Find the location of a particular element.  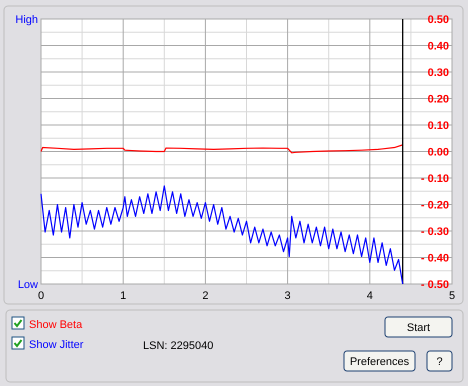

x-tick-label: 3 is located at coordinates (287, 296).